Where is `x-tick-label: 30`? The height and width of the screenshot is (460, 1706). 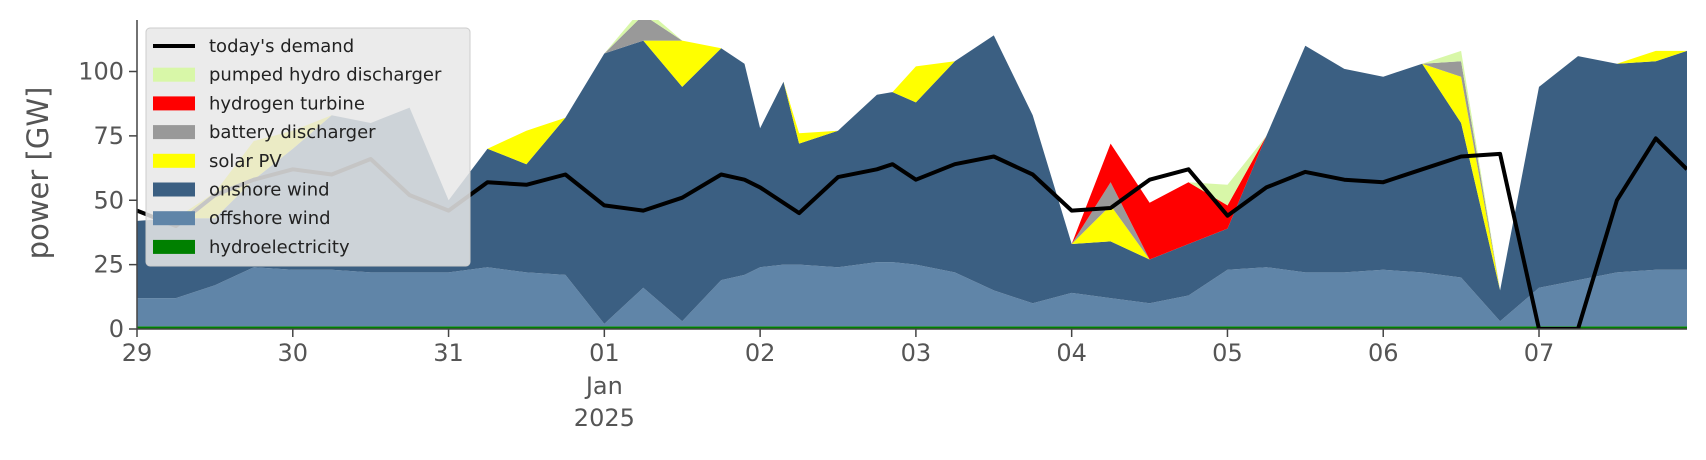 x-tick-label: 30 is located at coordinates (293, 353).